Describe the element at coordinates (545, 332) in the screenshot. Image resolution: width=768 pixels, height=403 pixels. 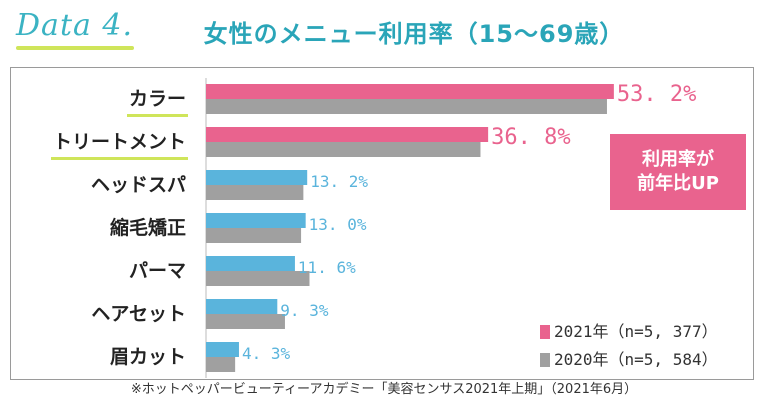
I see `legend-swatch-2021` at that location.